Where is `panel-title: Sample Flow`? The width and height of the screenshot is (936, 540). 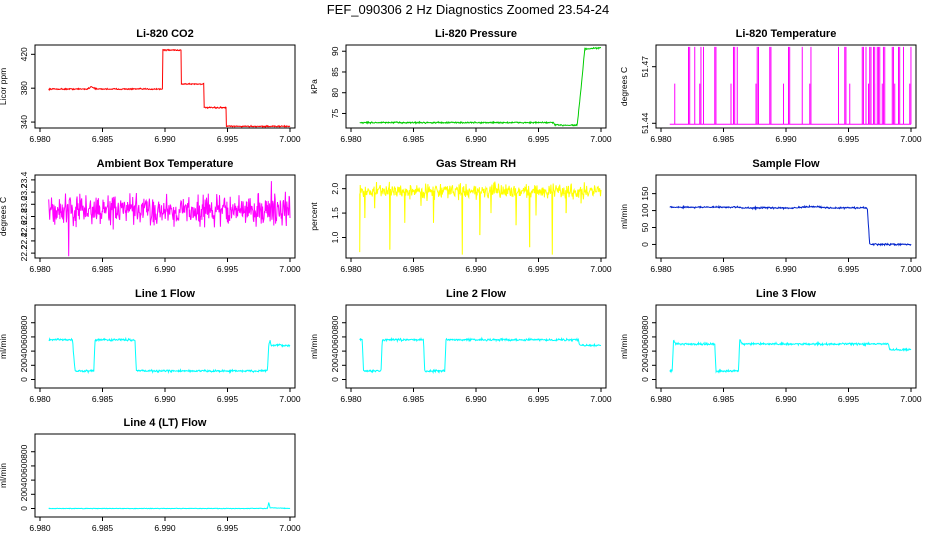 panel-title: Sample Flow is located at coordinates (786, 164).